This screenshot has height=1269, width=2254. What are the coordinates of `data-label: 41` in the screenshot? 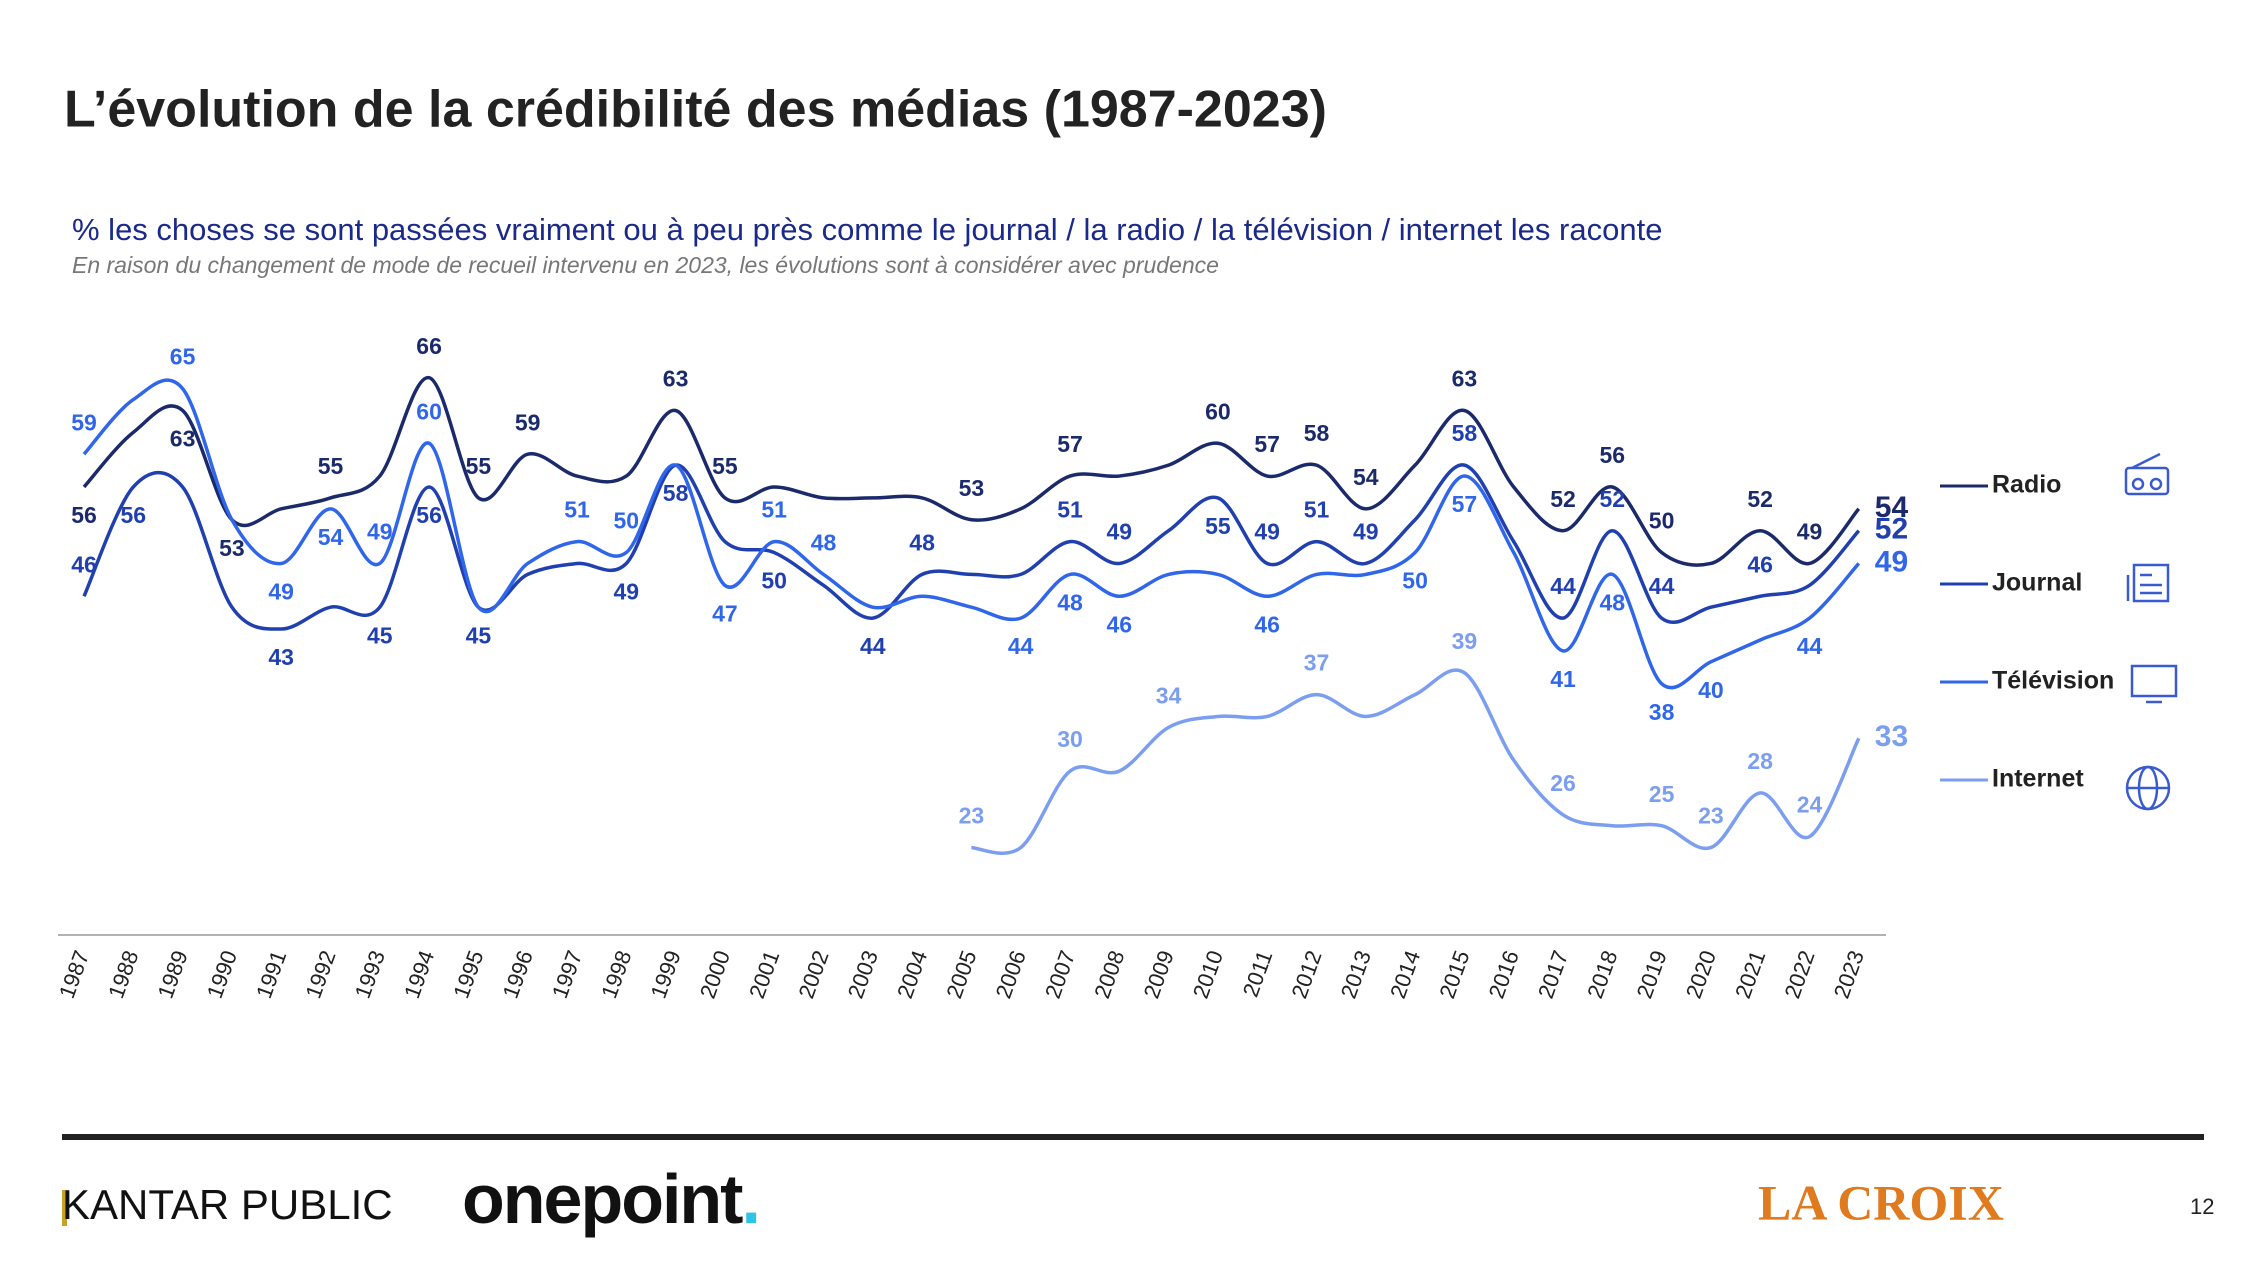 It's located at (1563, 679).